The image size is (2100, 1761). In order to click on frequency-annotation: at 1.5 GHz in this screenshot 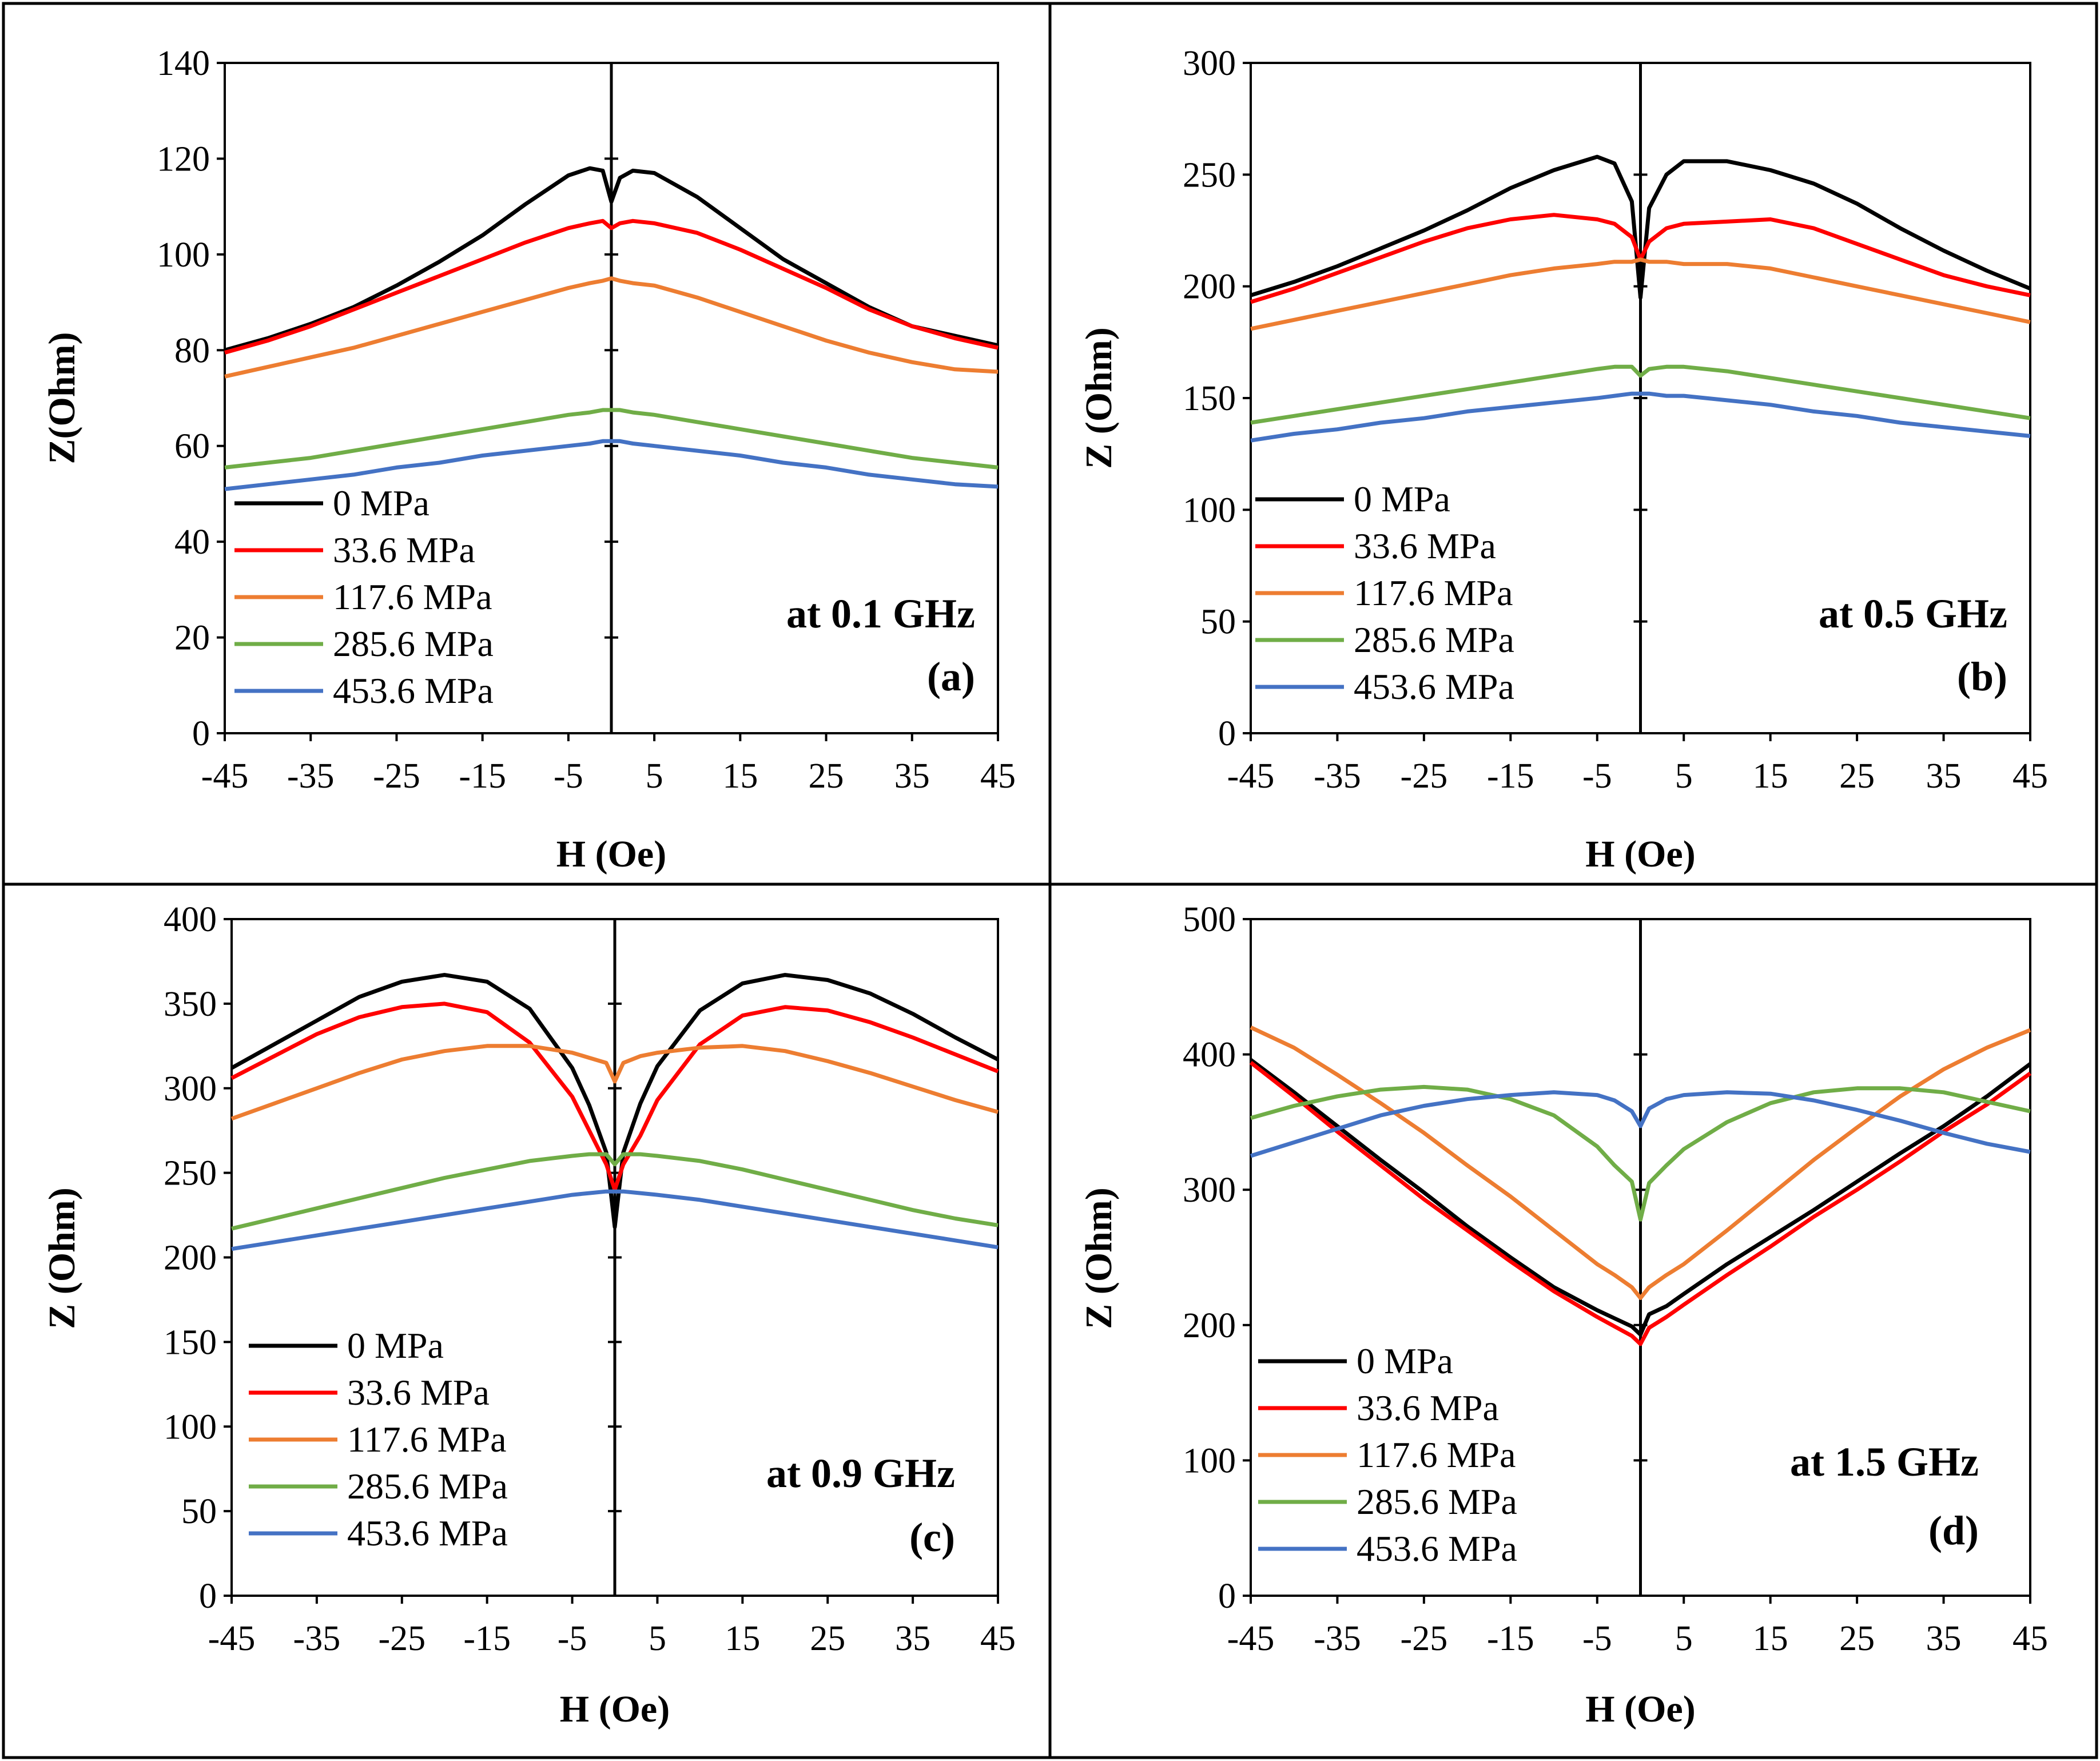, I will do `click(1884, 1462)`.